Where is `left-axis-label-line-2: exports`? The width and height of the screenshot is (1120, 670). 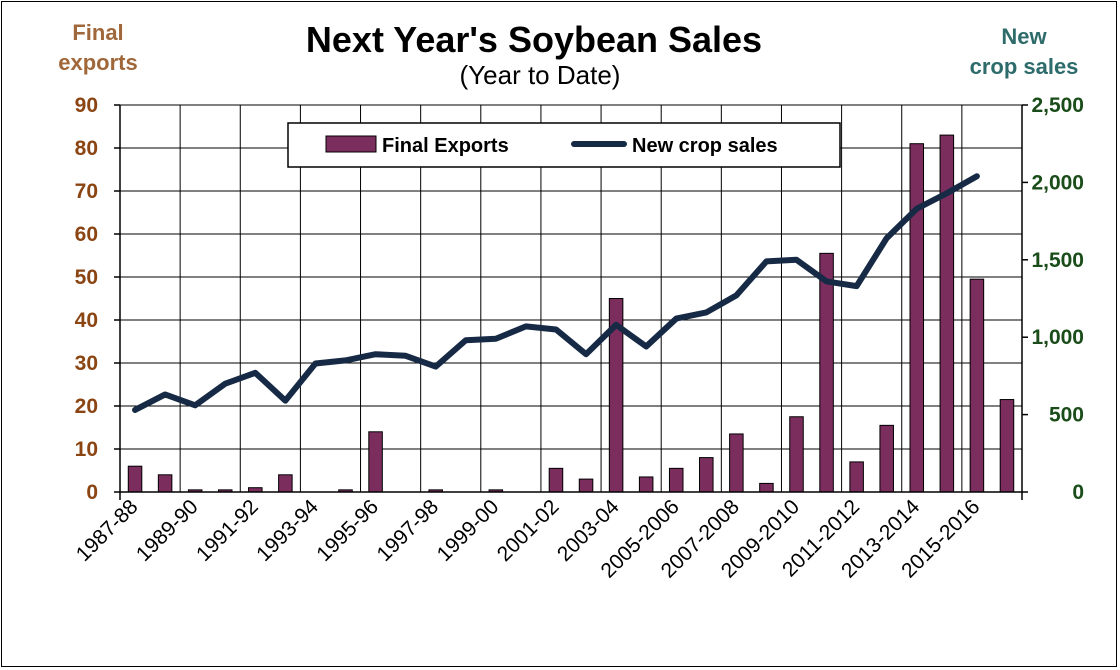 left-axis-label-line-2: exports is located at coordinates (97, 62).